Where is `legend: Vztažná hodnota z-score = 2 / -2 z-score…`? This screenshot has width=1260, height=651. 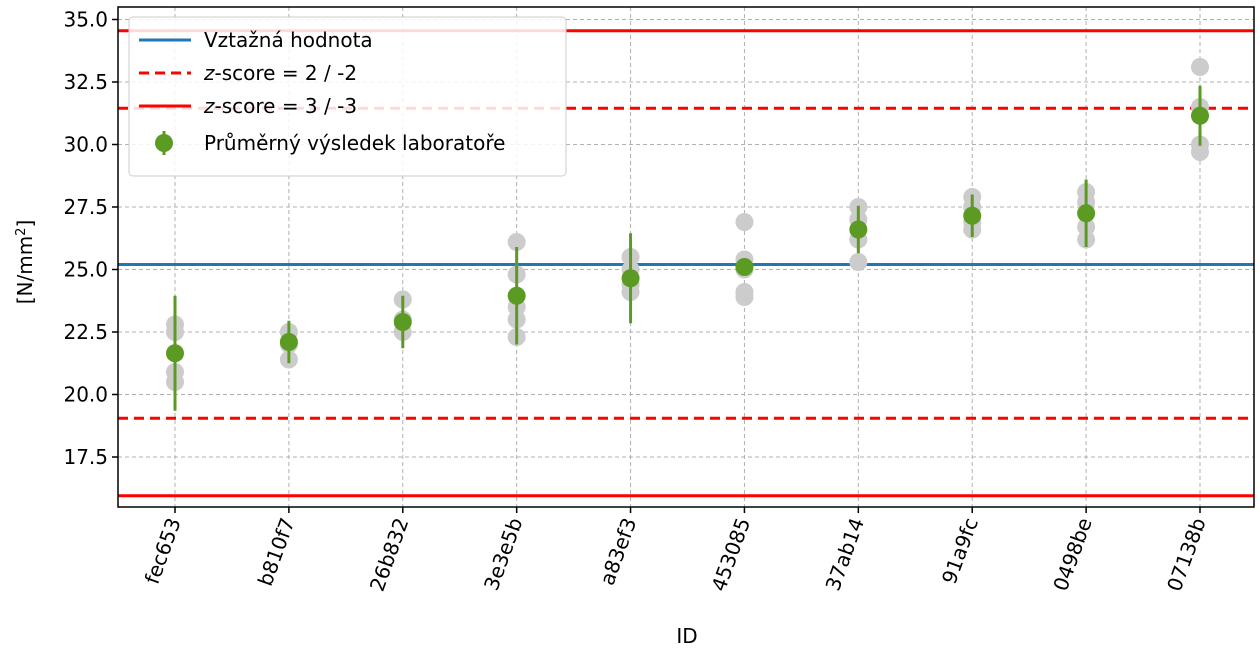 legend: Vztažná hodnota z-score = 2 / -2 z-score… is located at coordinates (347, 96).